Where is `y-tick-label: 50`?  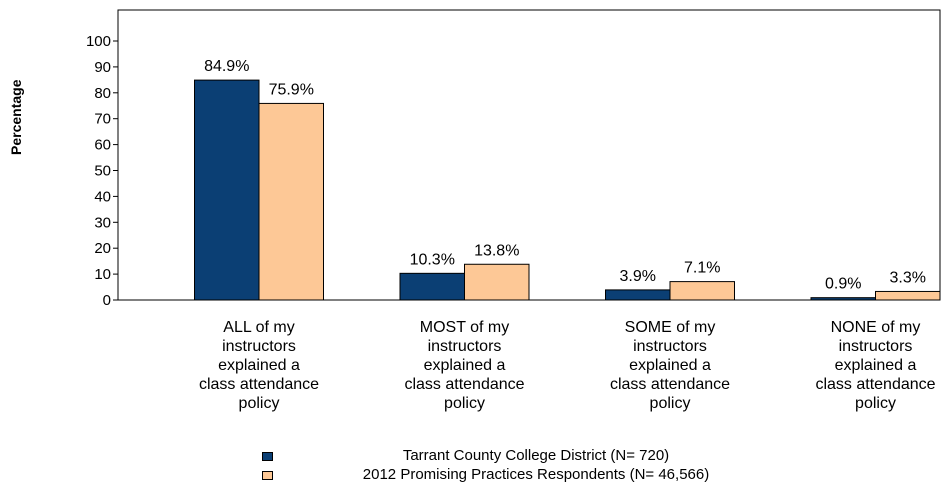
y-tick-label: 50 is located at coordinates (102, 171).